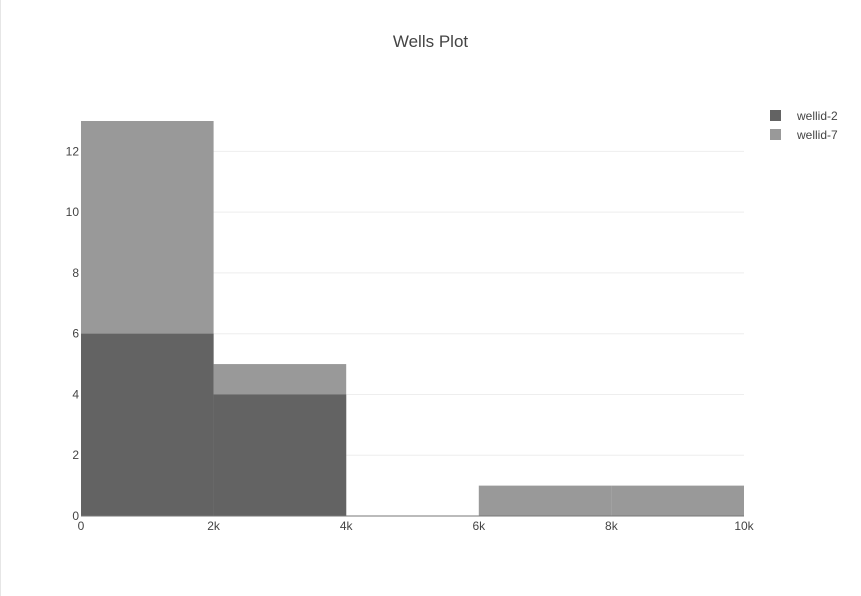 This screenshot has width=861, height=596. What do you see at coordinates (75, 273) in the screenshot?
I see `y-tick-label: 8` at bounding box center [75, 273].